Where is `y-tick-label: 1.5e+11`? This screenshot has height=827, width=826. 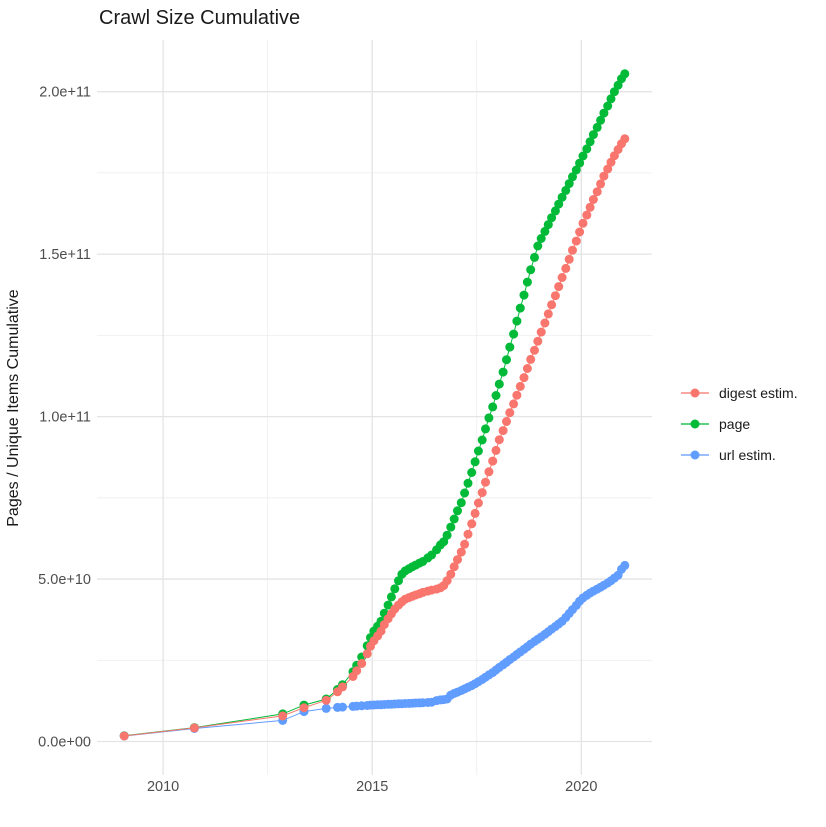
y-tick-label: 1.5e+11 is located at coordinates (65, 255).